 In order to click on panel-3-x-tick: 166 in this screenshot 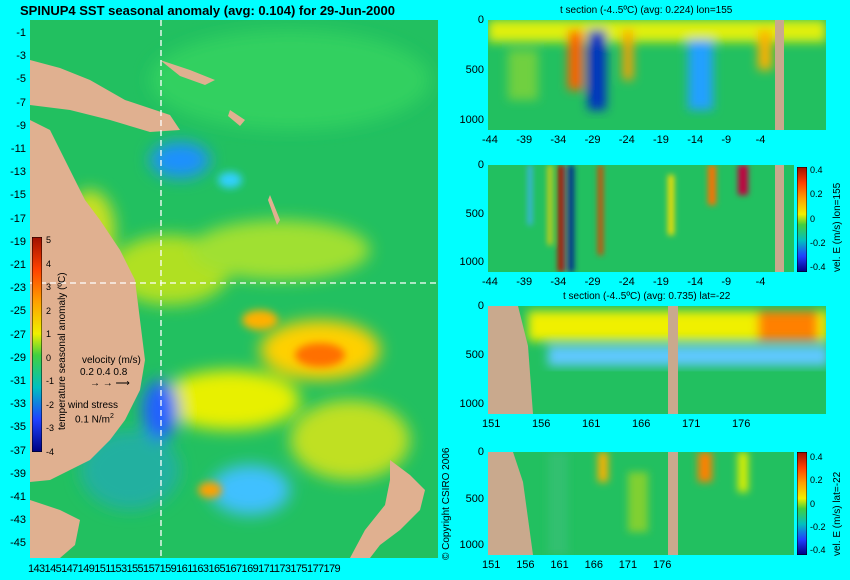, I will do `click(641, 424)`.